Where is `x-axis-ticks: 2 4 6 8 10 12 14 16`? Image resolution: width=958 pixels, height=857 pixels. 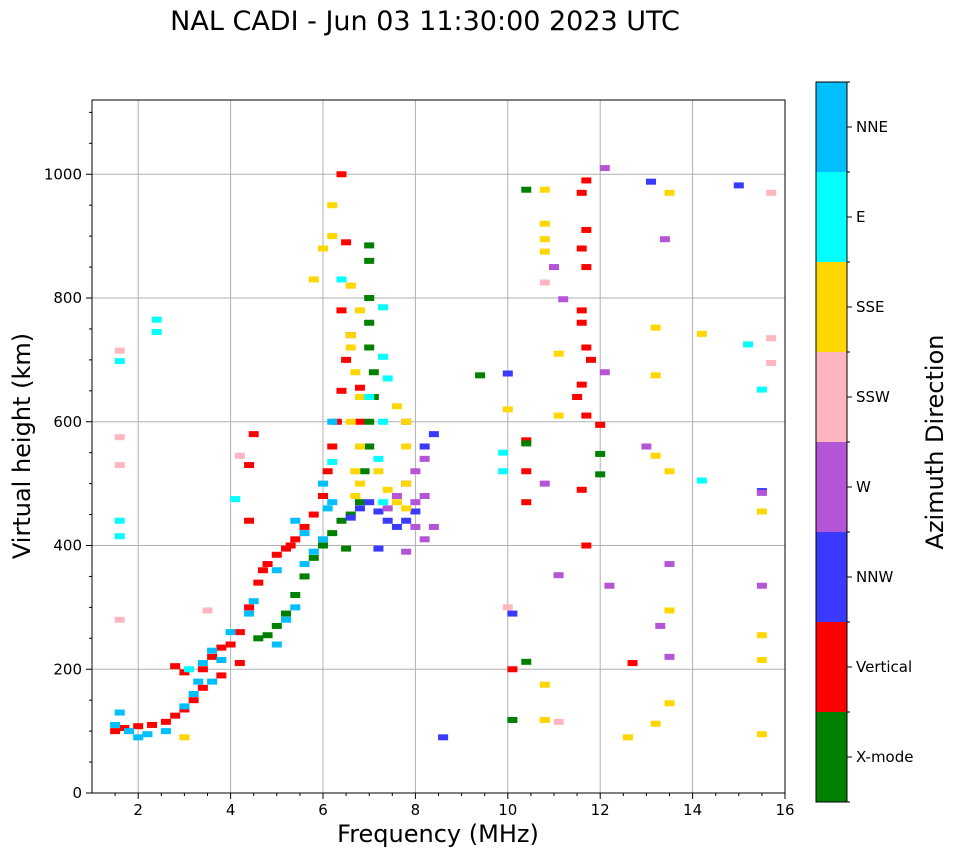
x-axis-ticks: 2 4 6 8 10 12 14 16 is located at coordinates (454, 806).